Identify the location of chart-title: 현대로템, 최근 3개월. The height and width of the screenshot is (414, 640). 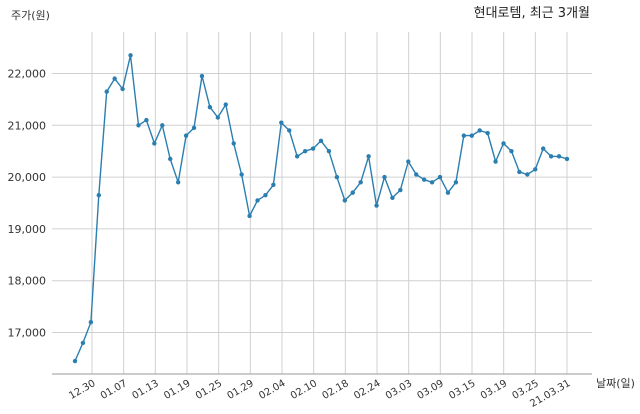
(532, 13).